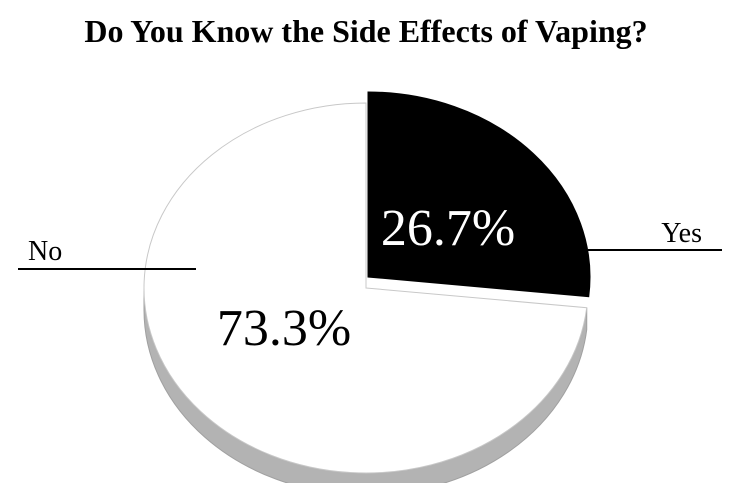 This screenshot has height=483, width=742. What do you see at coordinates (284, 328) in the screenshot?
I see `slice-value-label-no: 73.3%` at bounding box center [284, 328].